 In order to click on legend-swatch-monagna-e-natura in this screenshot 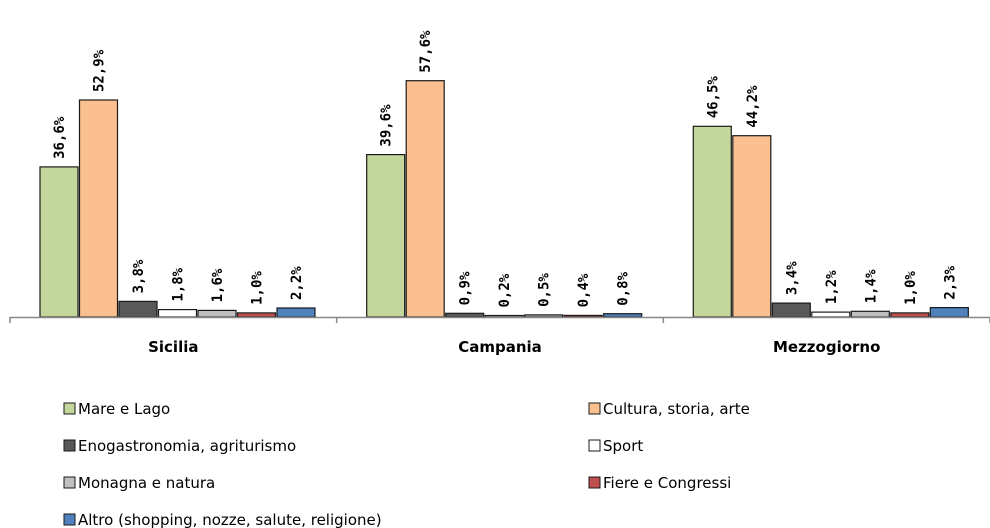, I will do `click(69, 482)`.